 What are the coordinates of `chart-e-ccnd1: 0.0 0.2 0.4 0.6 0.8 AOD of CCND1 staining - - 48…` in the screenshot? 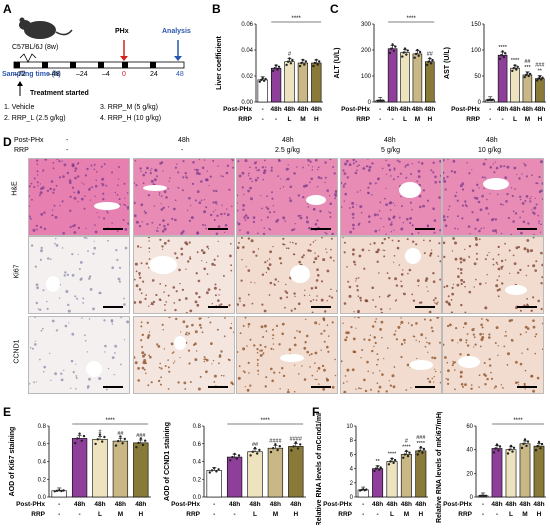 It's located at (235, 468).